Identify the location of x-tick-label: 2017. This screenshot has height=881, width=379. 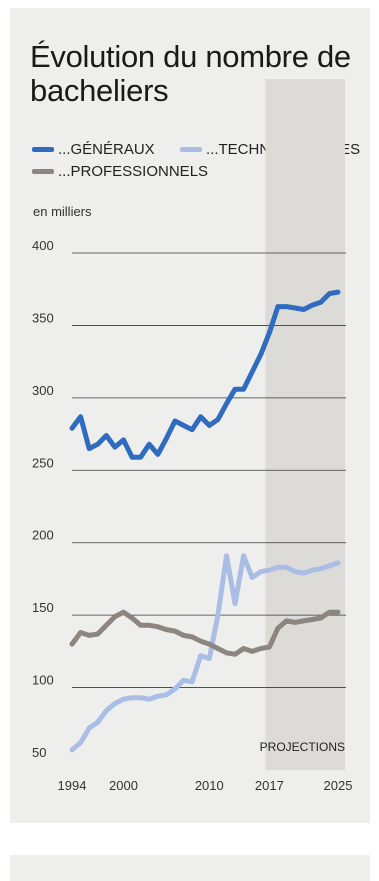
(269, 785).